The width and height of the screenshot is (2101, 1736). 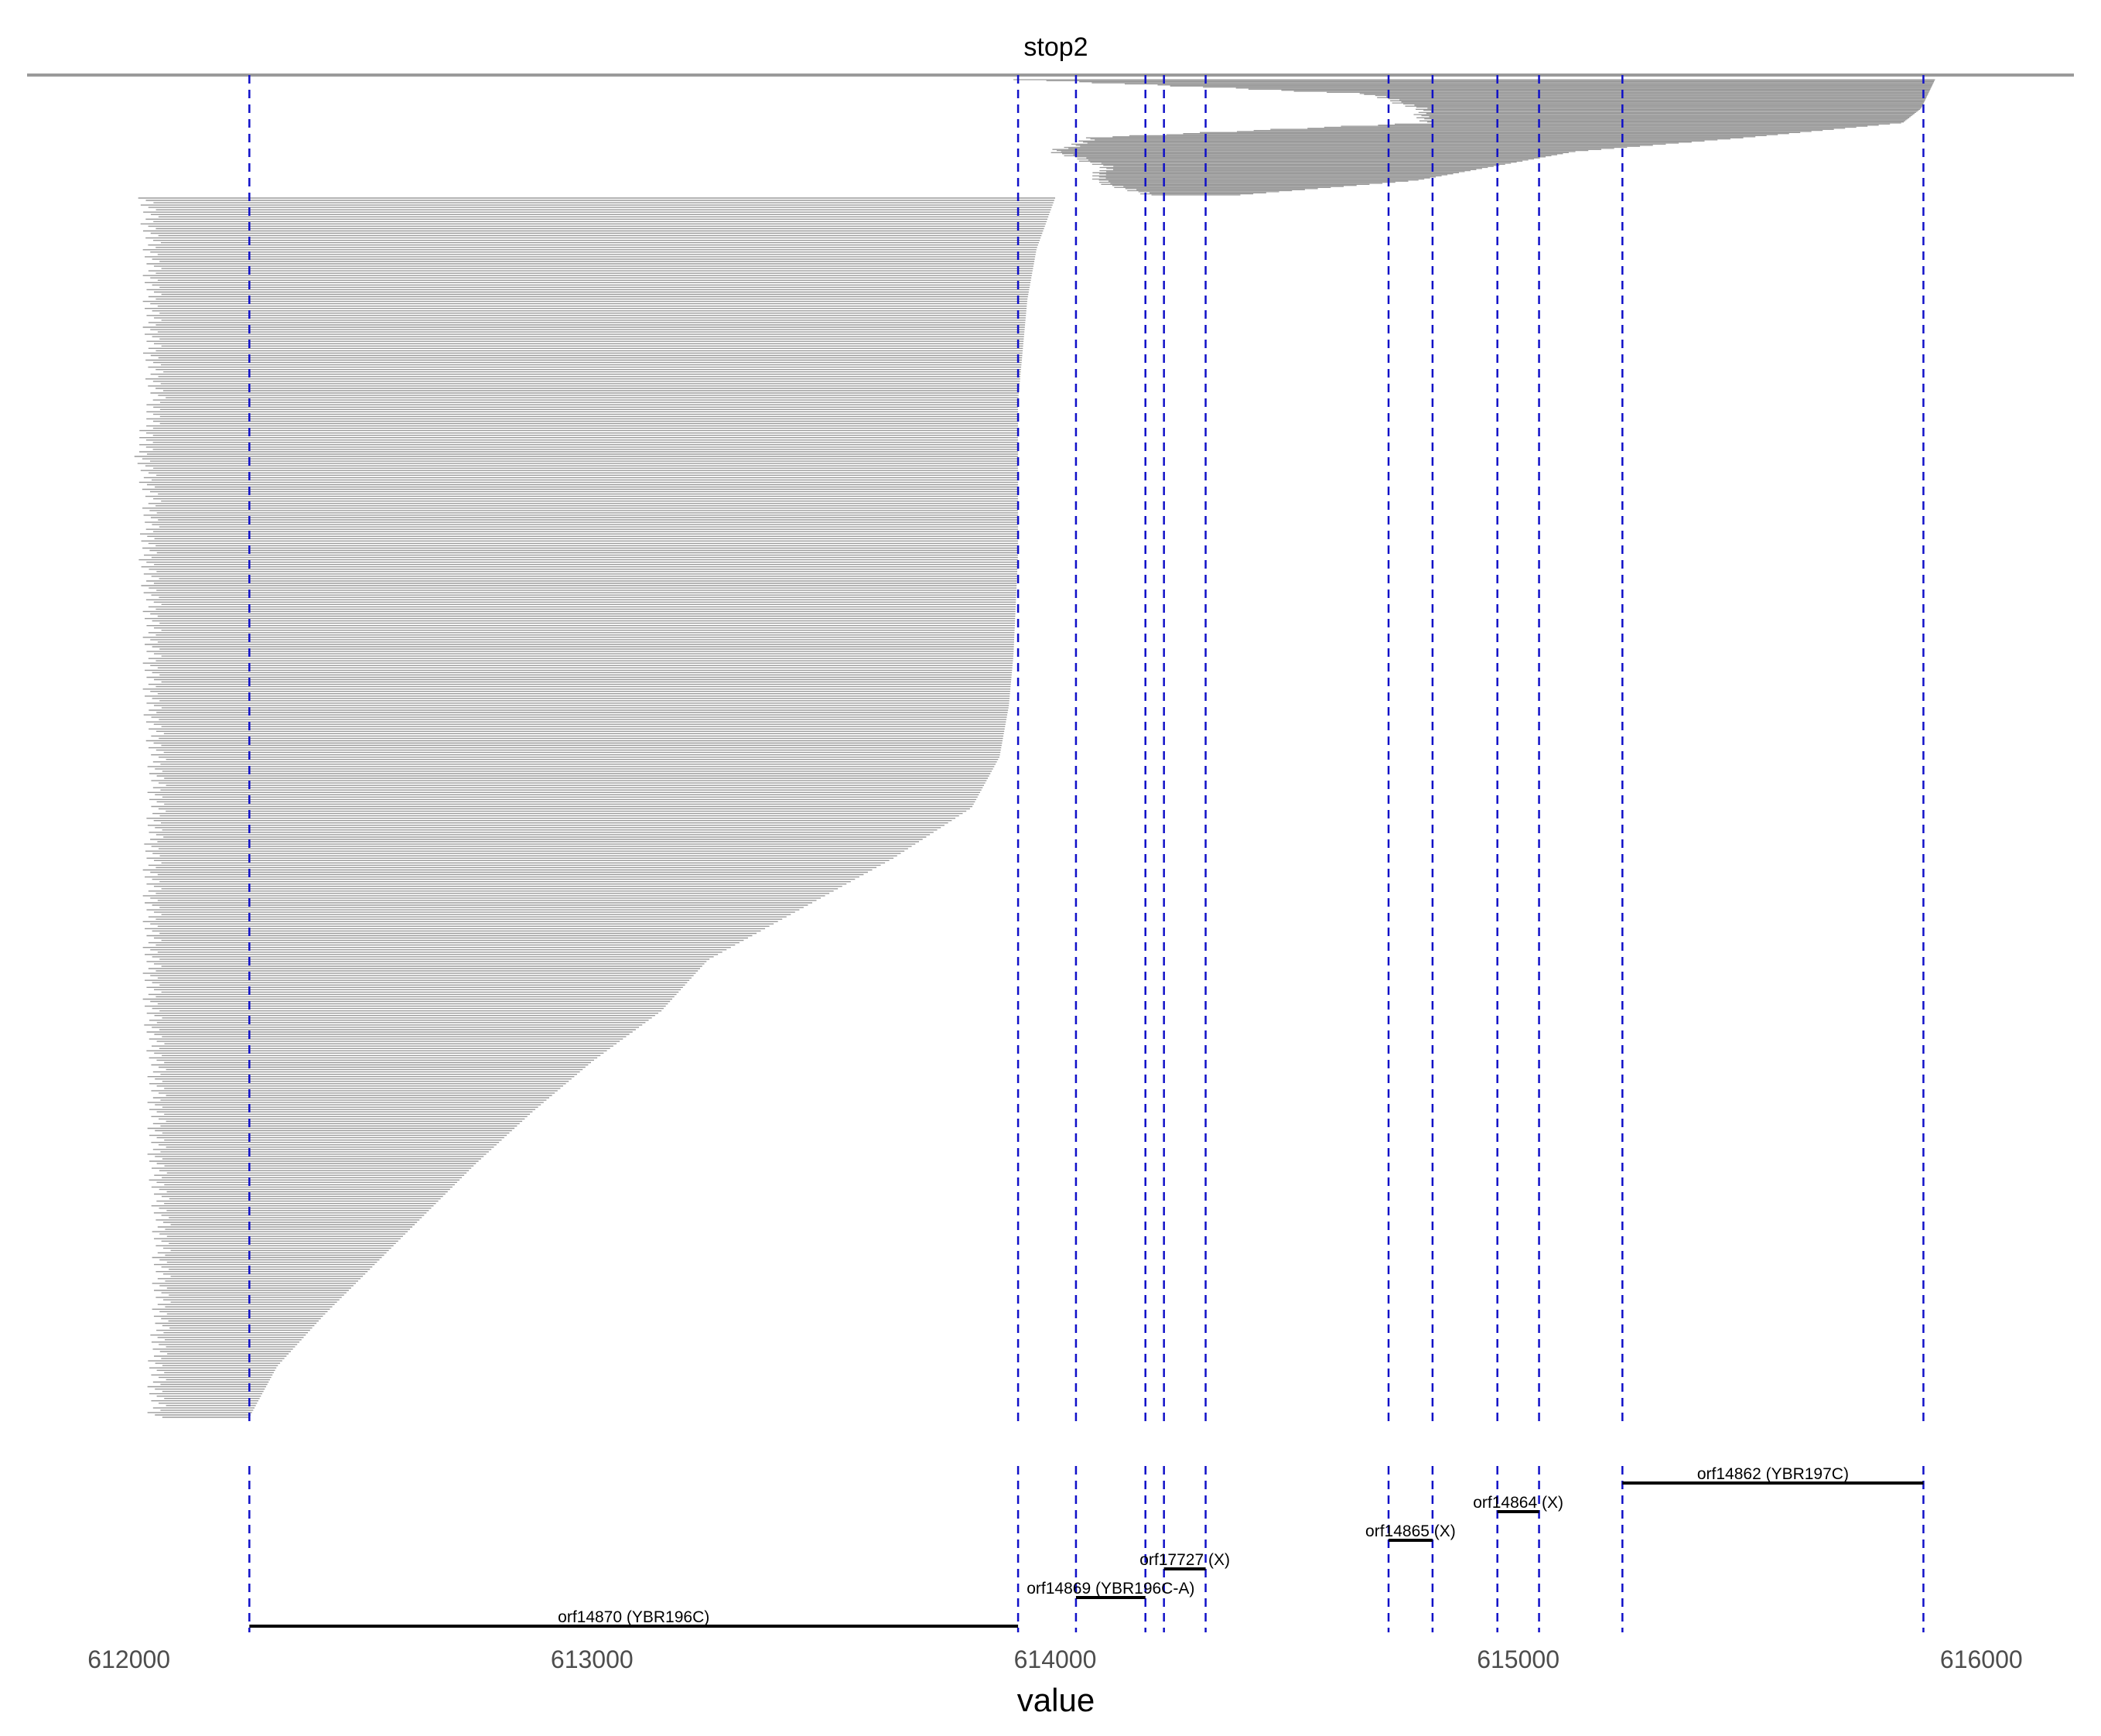 I want to click on x-tick-label: 614000, so click(x=1055, y=1659).